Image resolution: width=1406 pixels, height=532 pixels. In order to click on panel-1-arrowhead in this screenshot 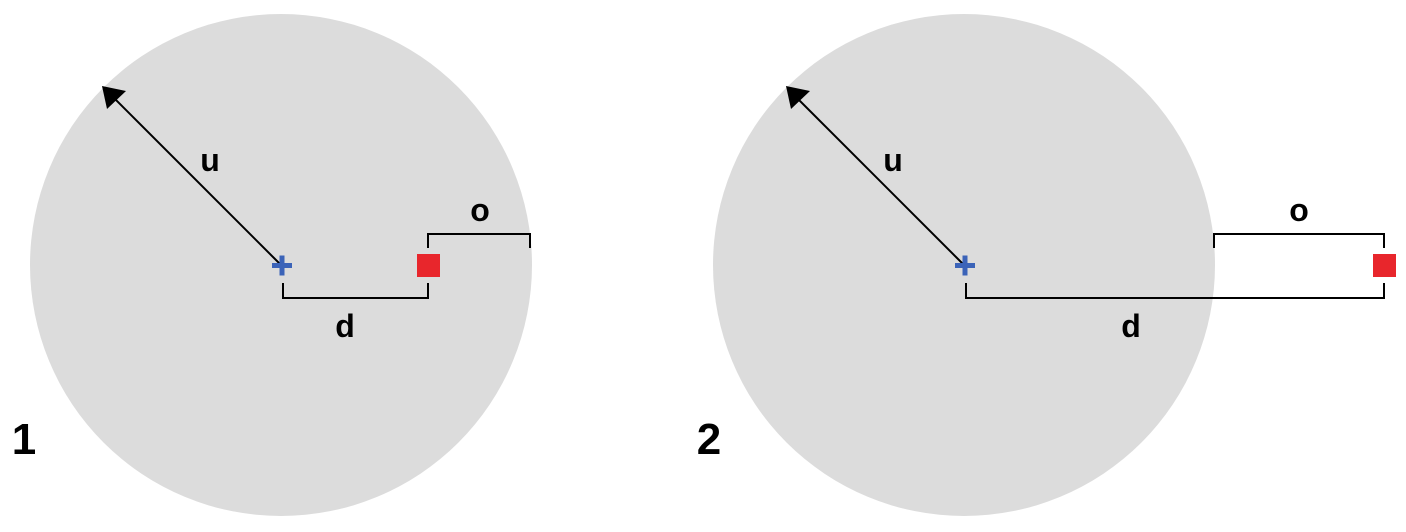, I will do `click(114, 97)`.